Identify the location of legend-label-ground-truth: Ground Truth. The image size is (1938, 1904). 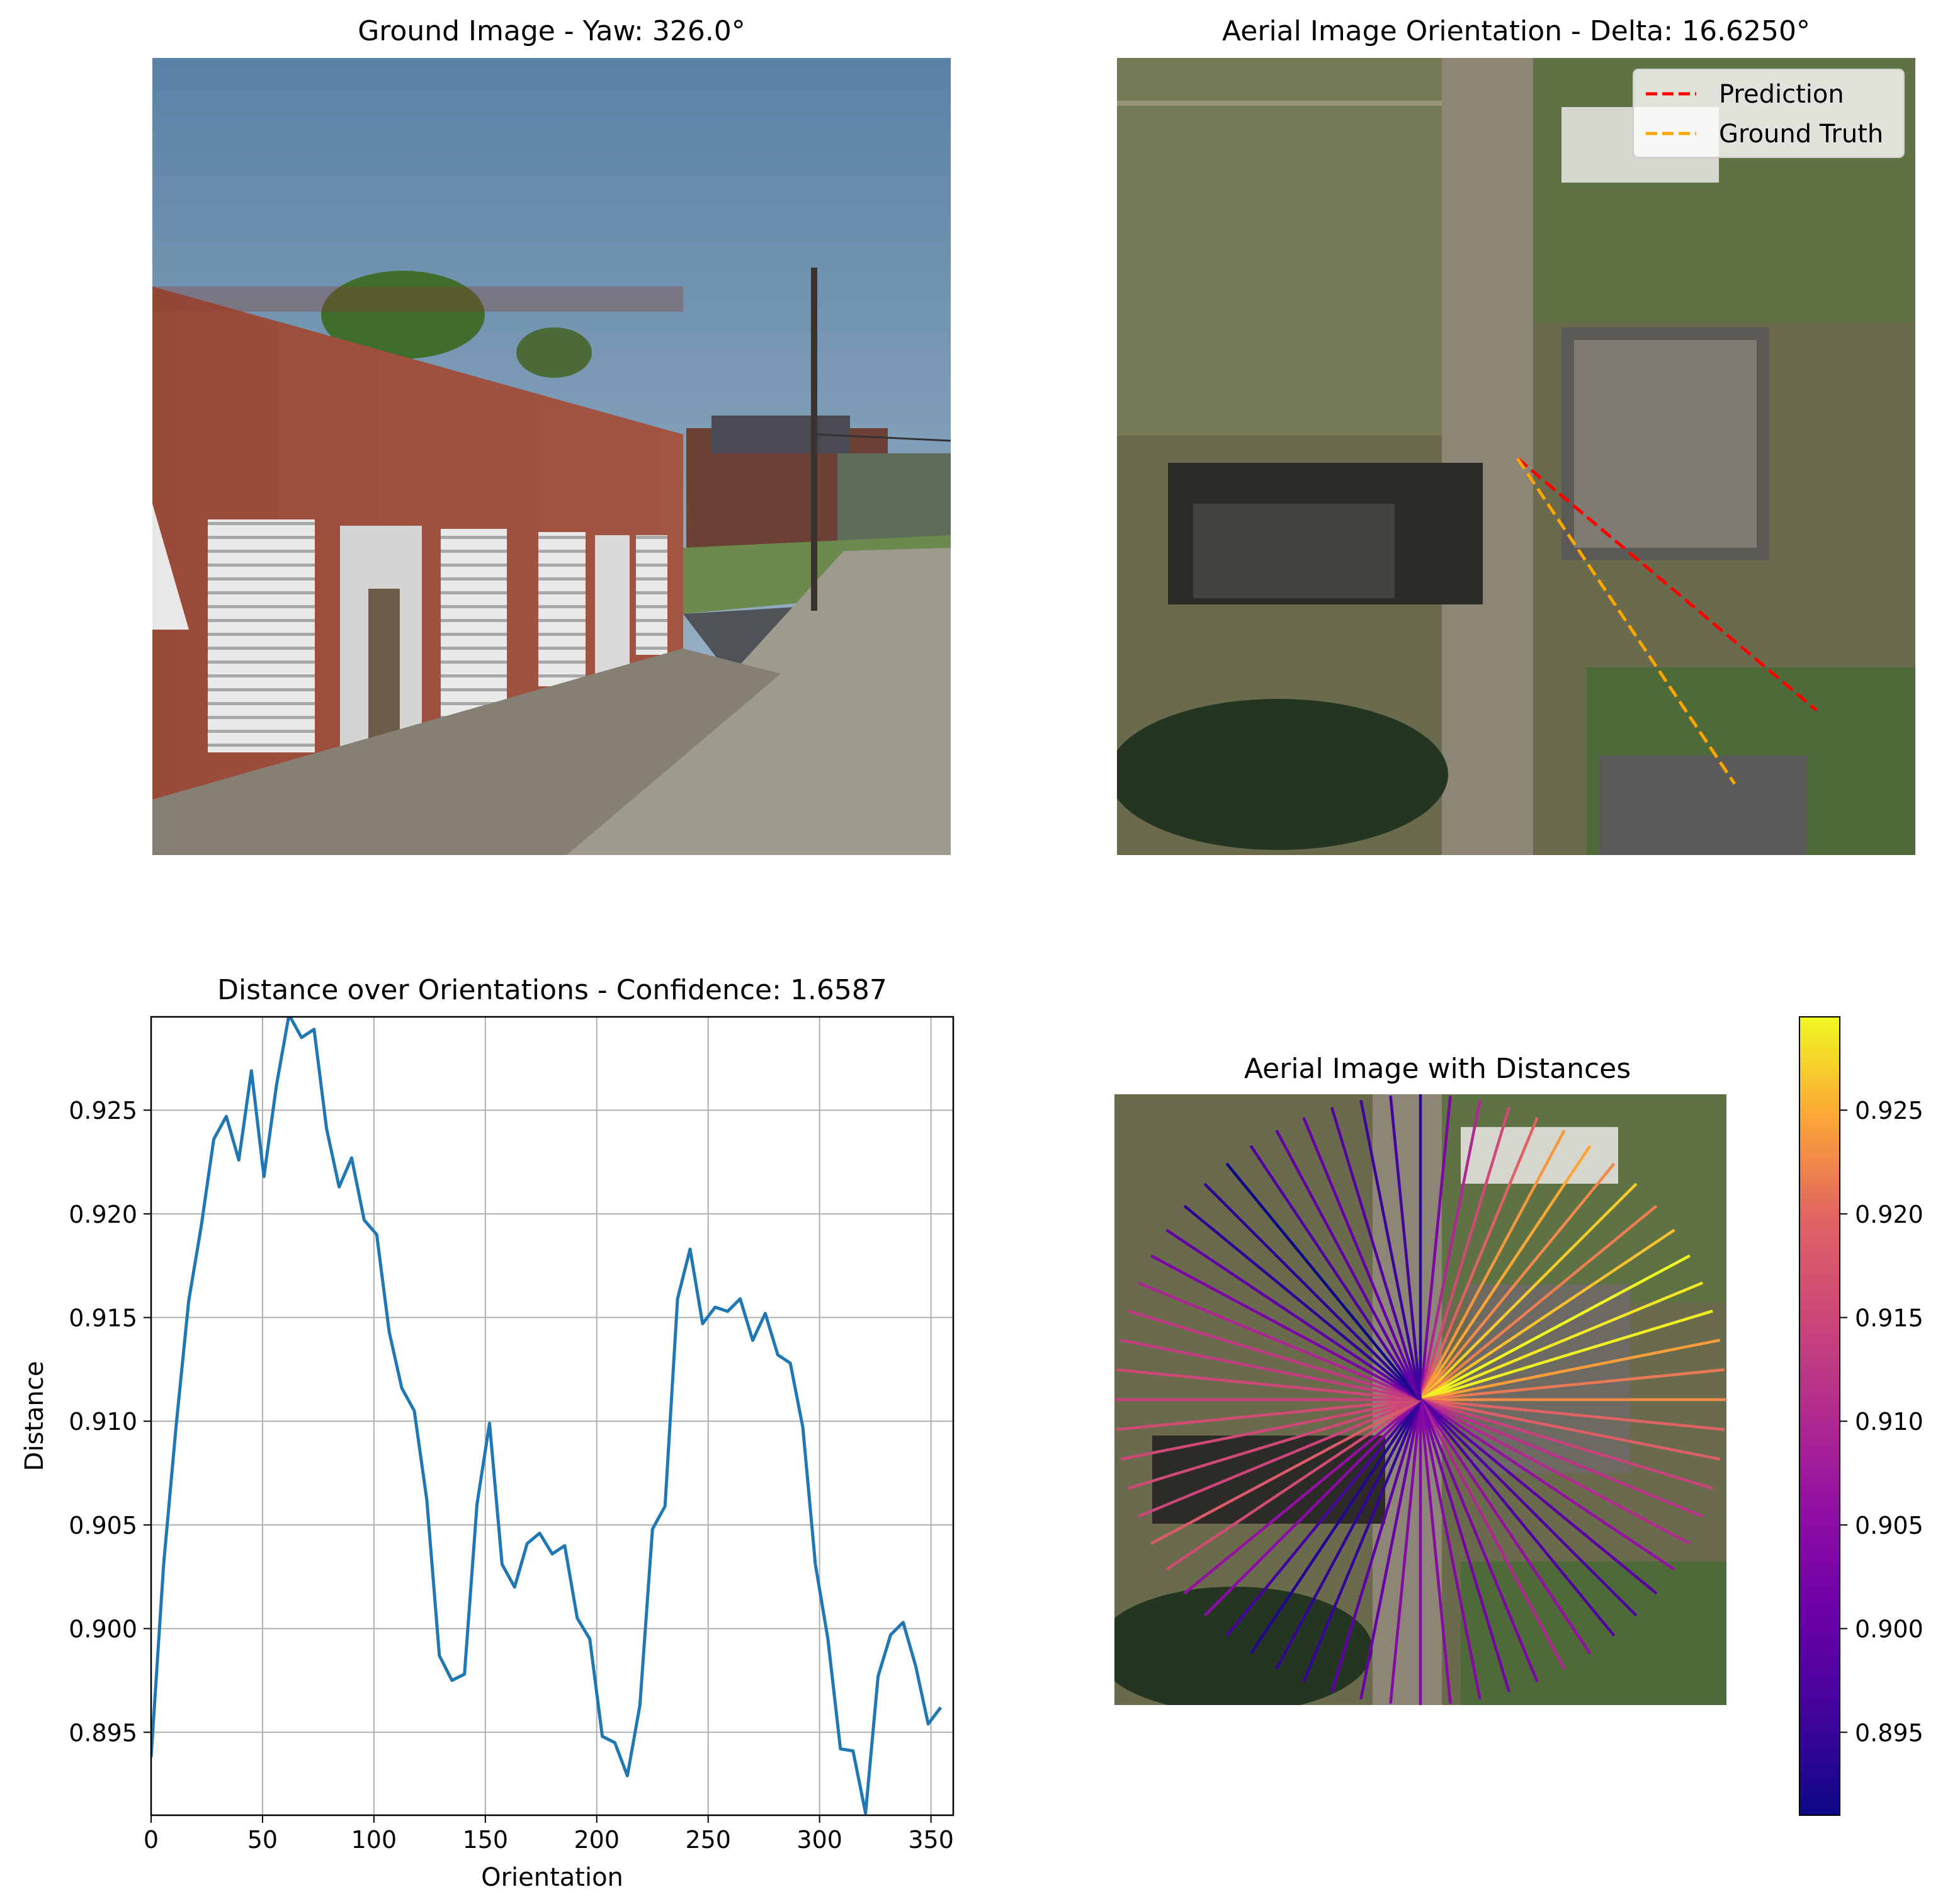
(1801, 134).